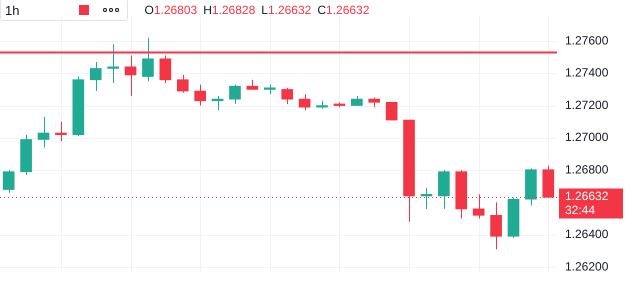 The width and height of the screenshot is (625, 287). I want to click on y-tick-label: 1.26800, so click(587, 169).